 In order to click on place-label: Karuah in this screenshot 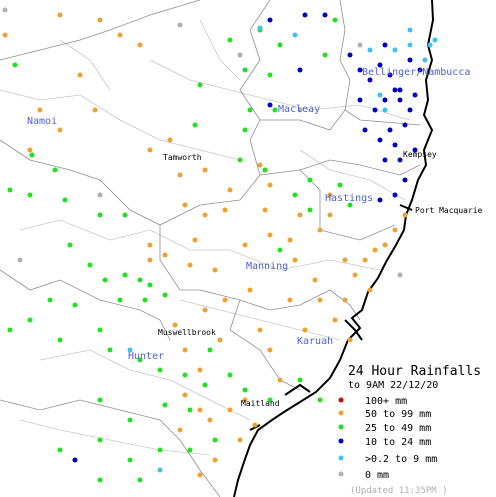, I will do `click(315, 341)`.